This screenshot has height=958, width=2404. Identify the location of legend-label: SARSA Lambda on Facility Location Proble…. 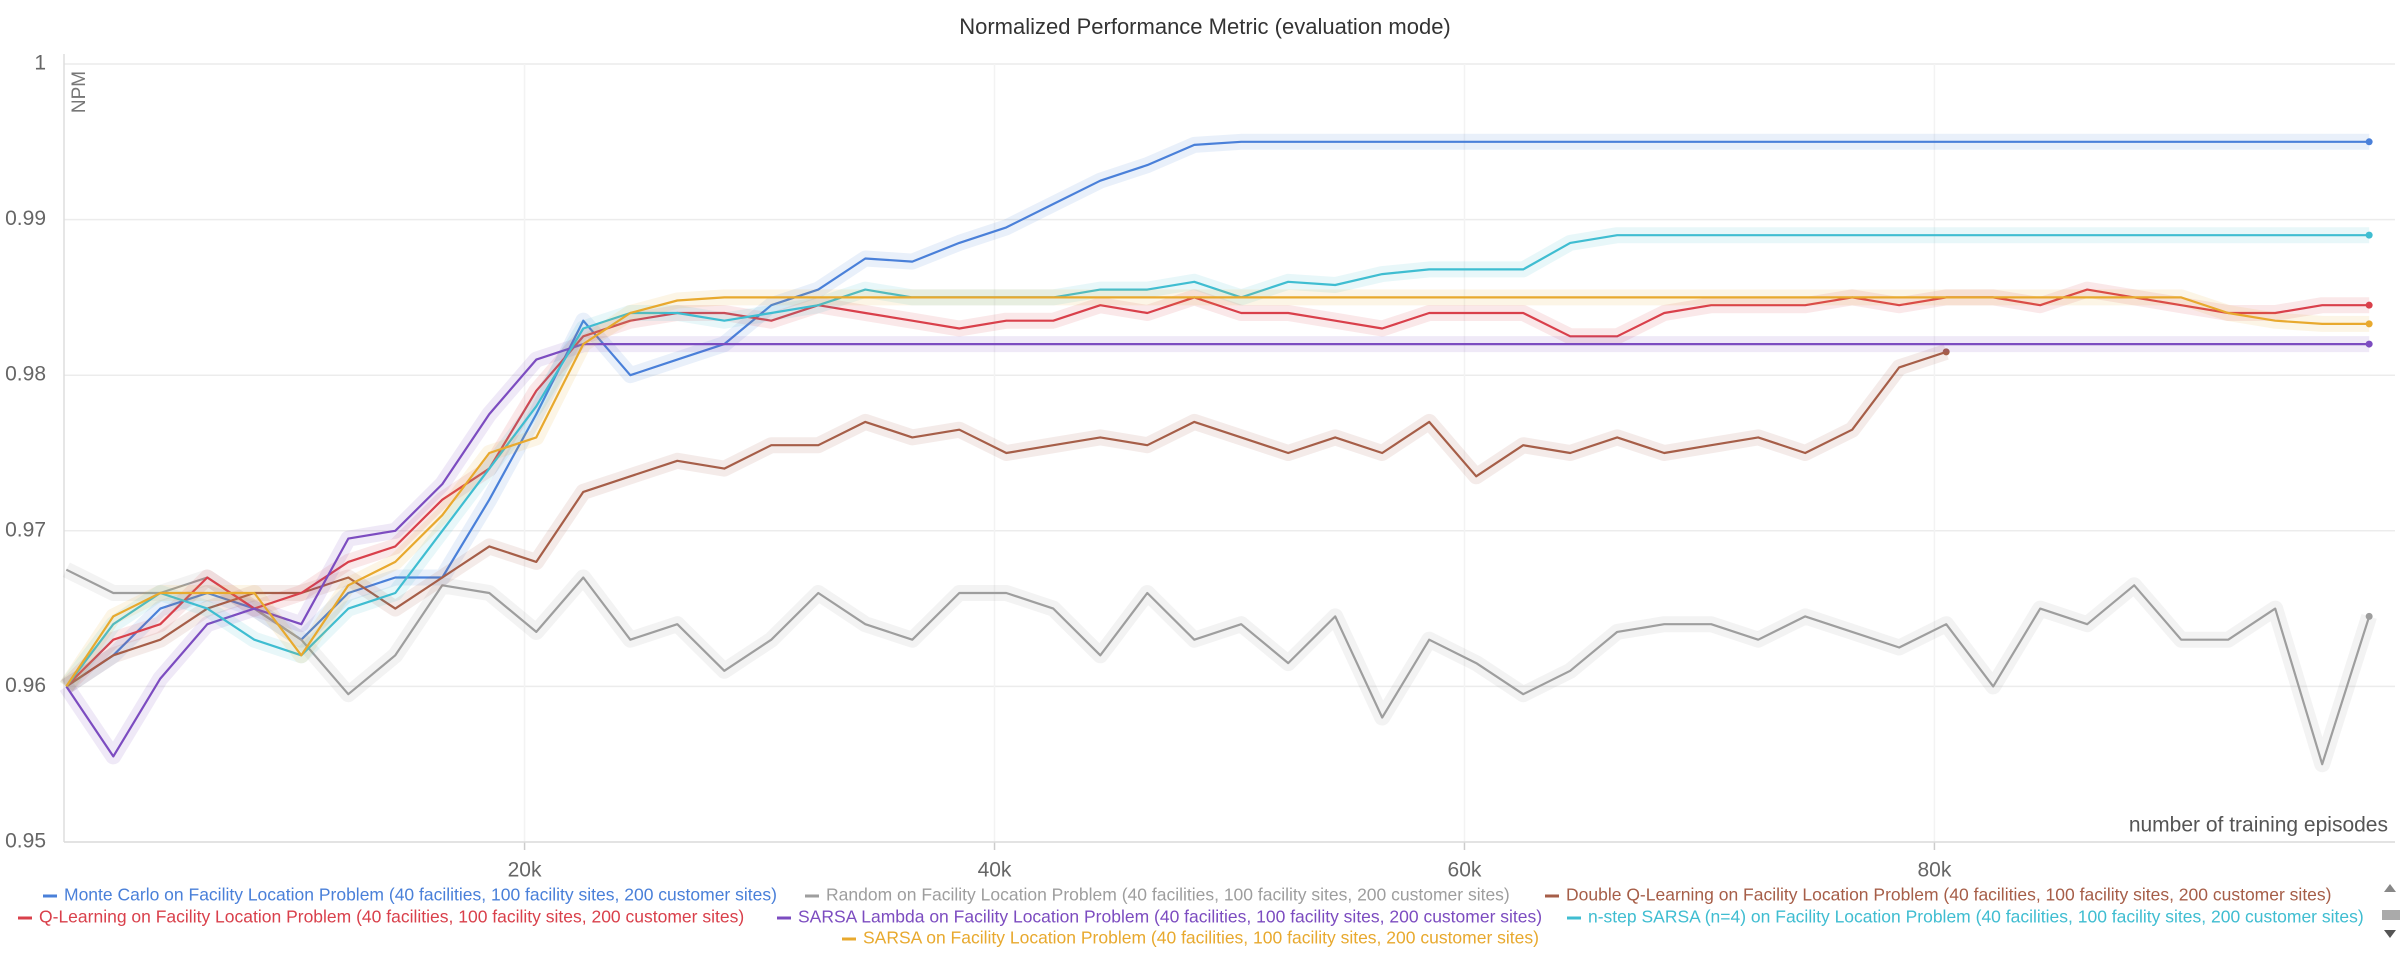
(1170, 917).